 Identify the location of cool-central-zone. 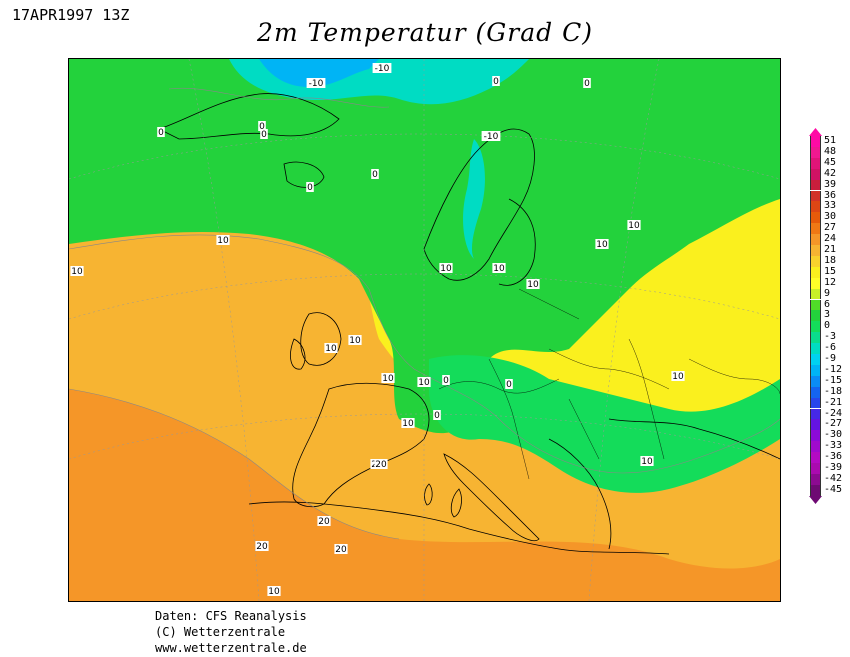
(604, 424).